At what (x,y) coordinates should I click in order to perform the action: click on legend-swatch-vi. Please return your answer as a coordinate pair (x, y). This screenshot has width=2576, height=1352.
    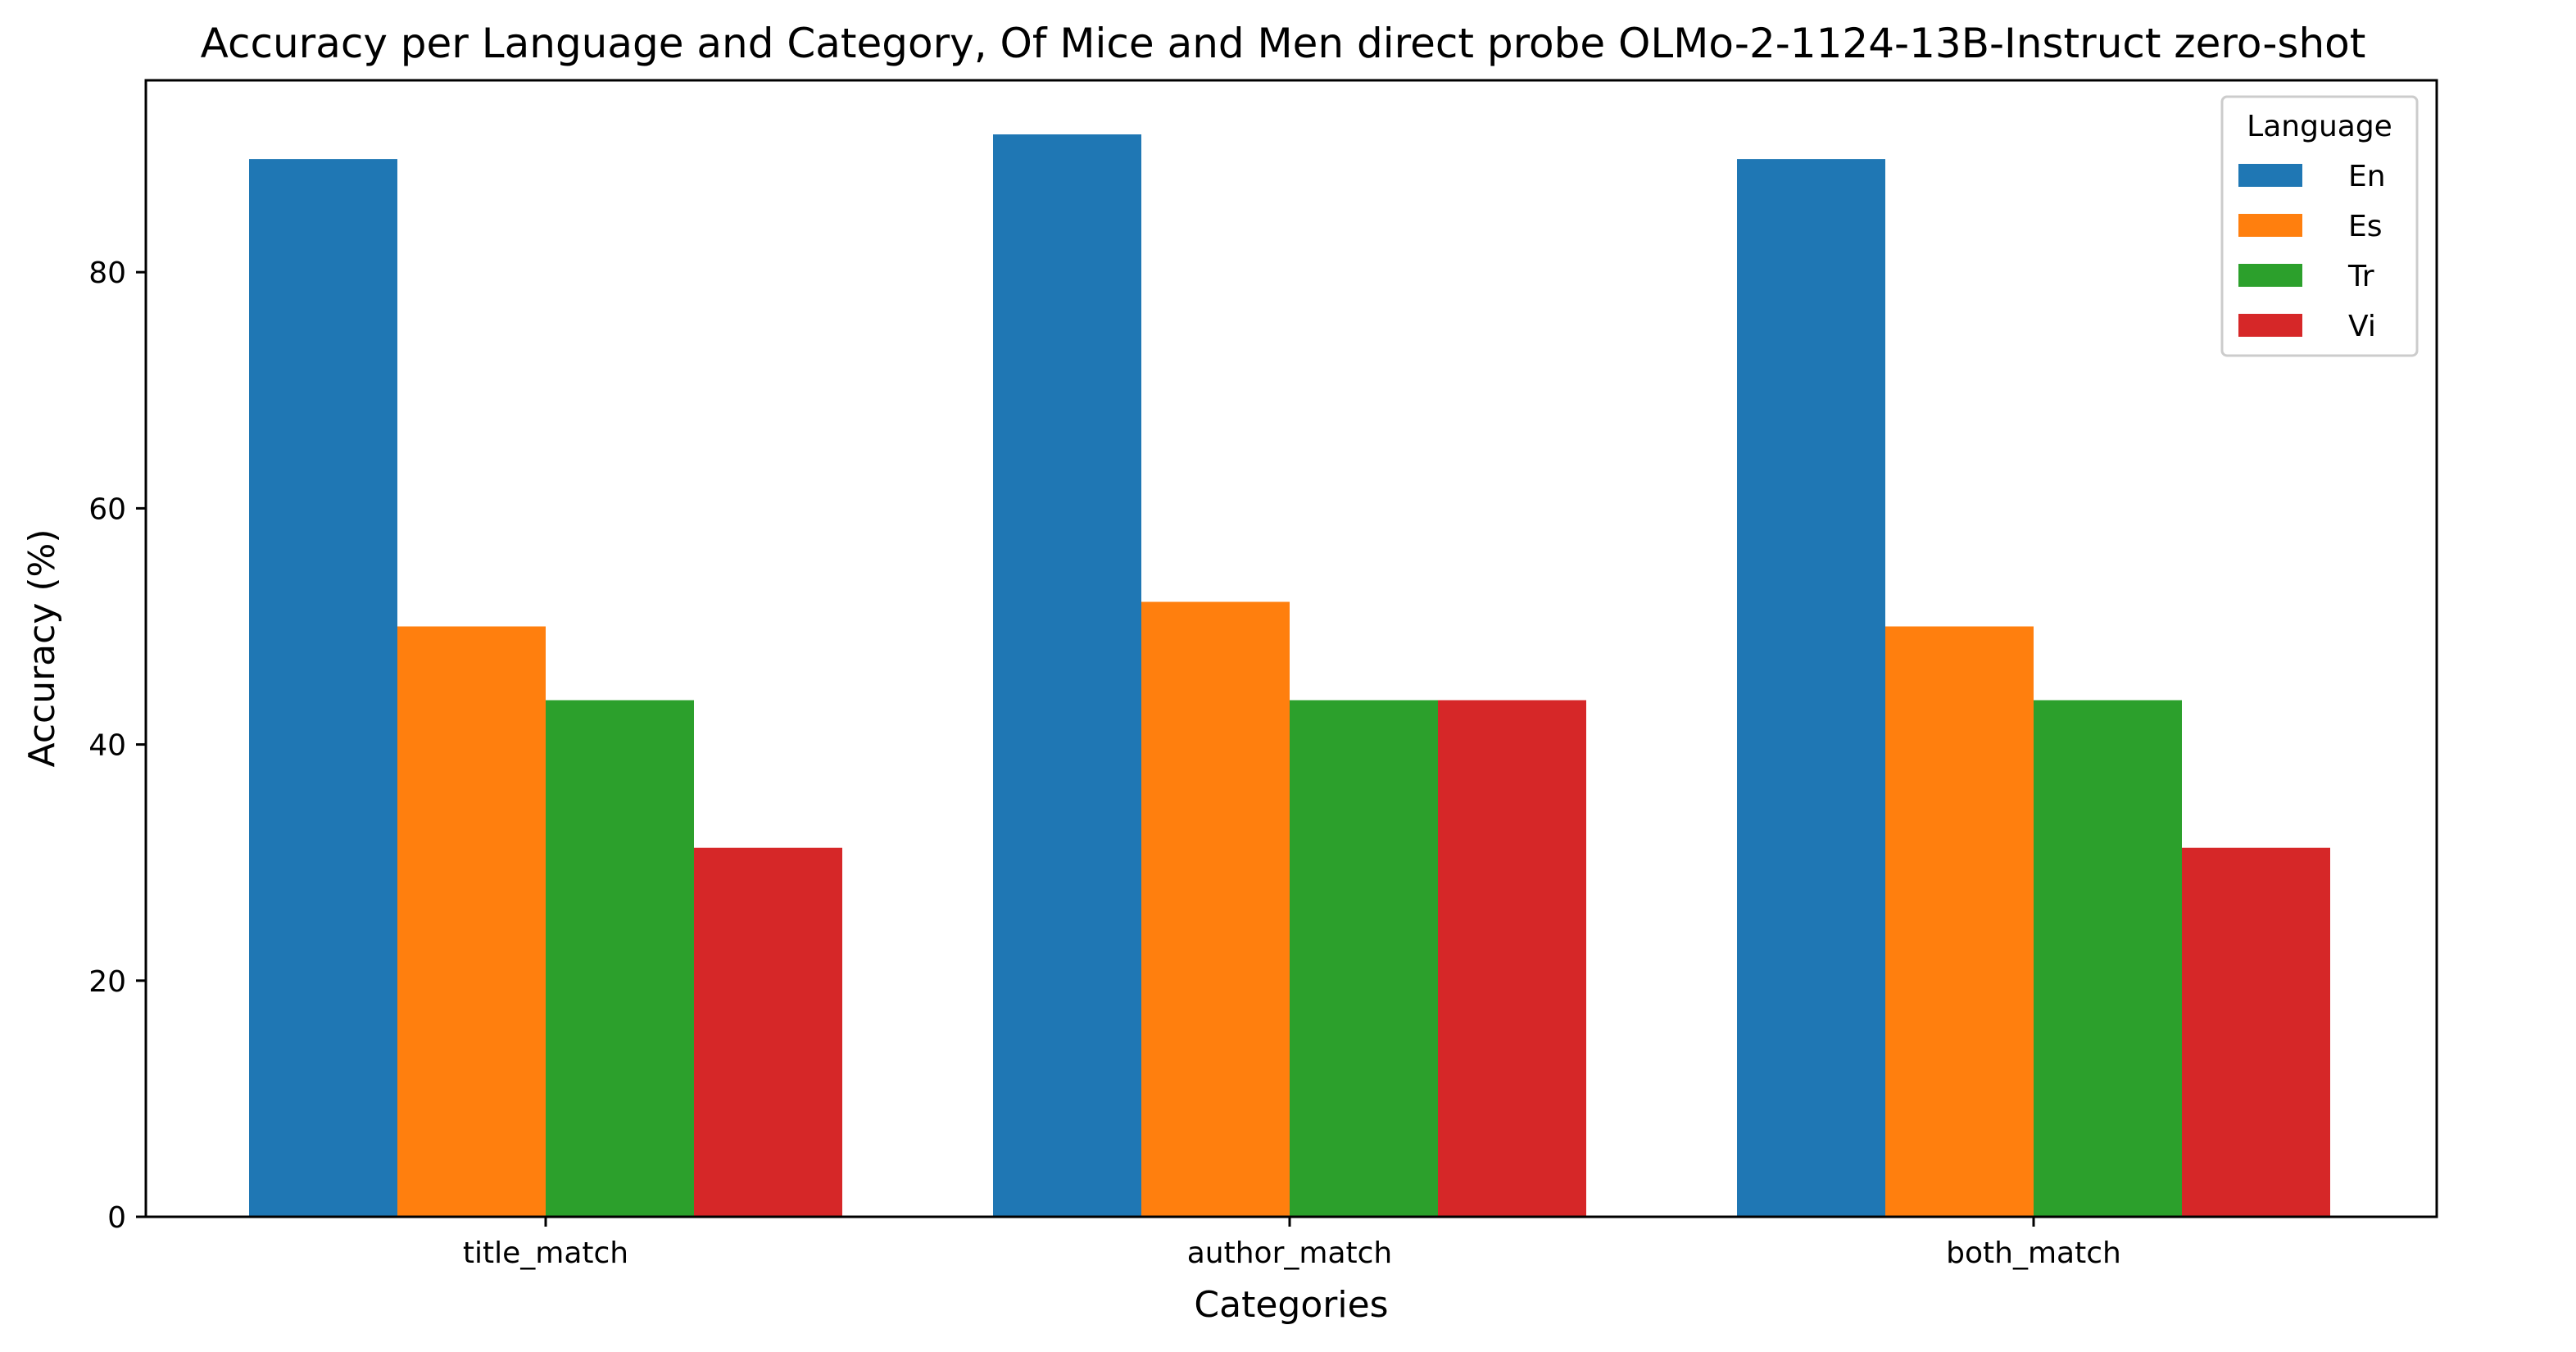
    Looking at the image, I should click on (2270, 325).